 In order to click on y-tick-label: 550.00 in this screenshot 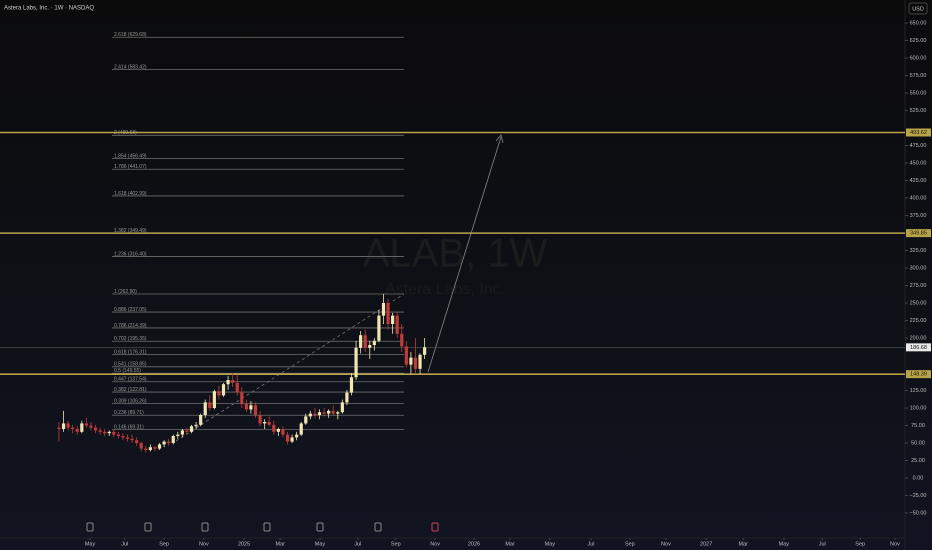, I will do `click(918, 93)`.